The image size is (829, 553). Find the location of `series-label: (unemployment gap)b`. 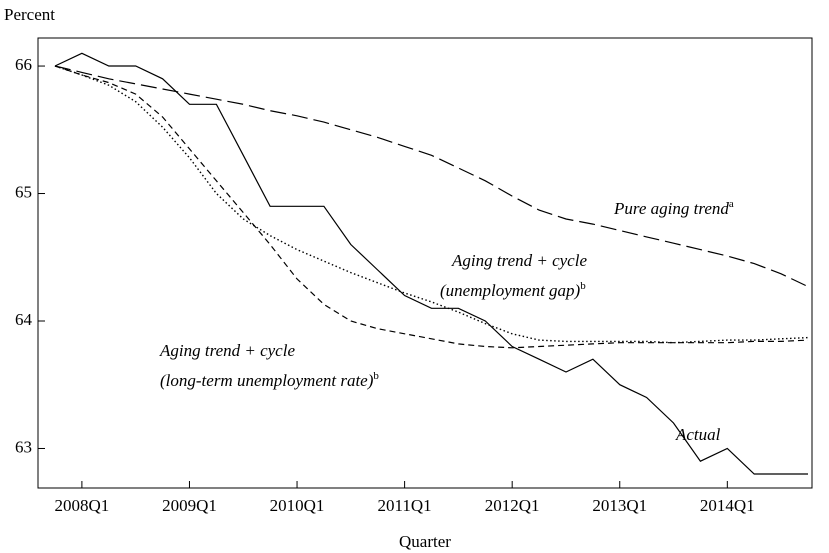

series-label: (unemployment gap)b is located at coordinates (513, 290).